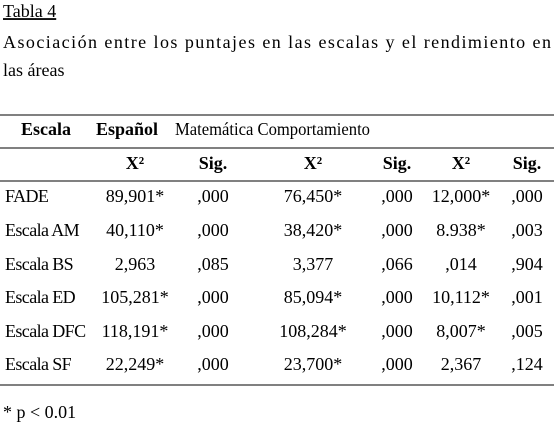  What do you see at coordinates (527, 264) in the screenshot?
I see `cell: ,904` at bounding box center [527, 264].